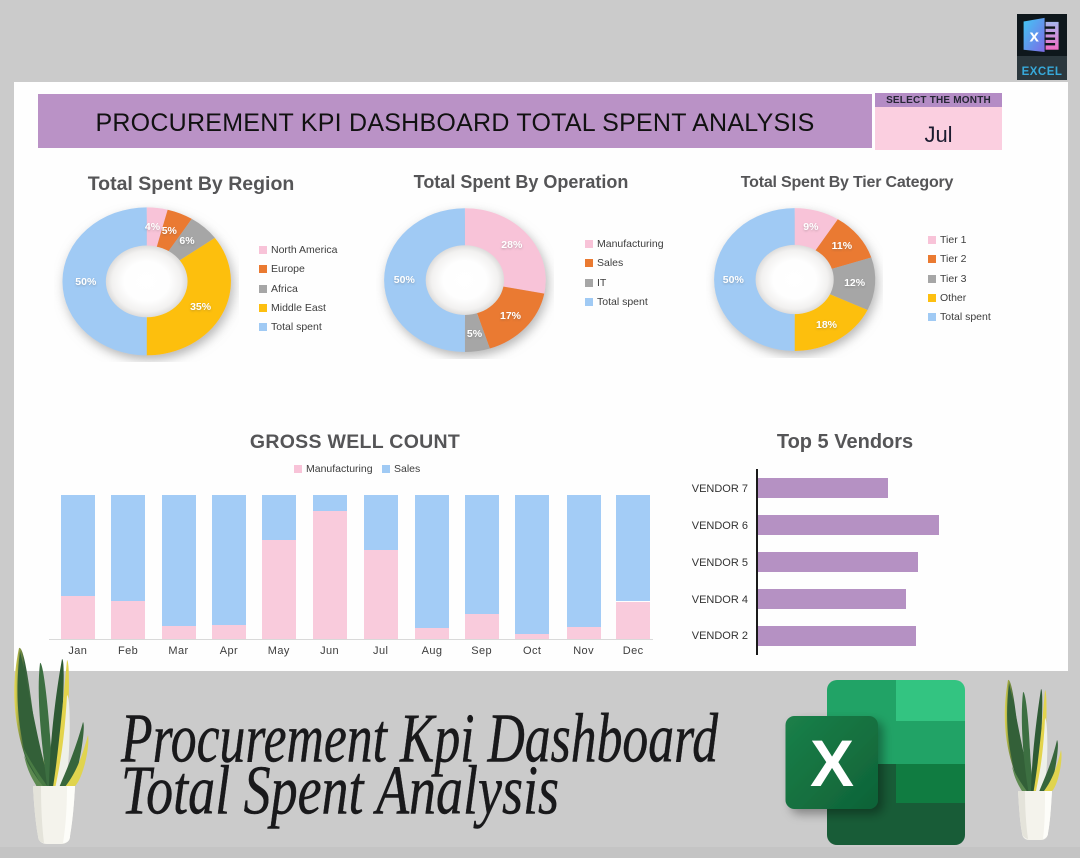 Image resolution: width=1080 pixels, height=858 pixels. What do you see at coordinates (1034, 36) in the screenshot?
I see `svg-text: x` at bounding box center [1034, 36].